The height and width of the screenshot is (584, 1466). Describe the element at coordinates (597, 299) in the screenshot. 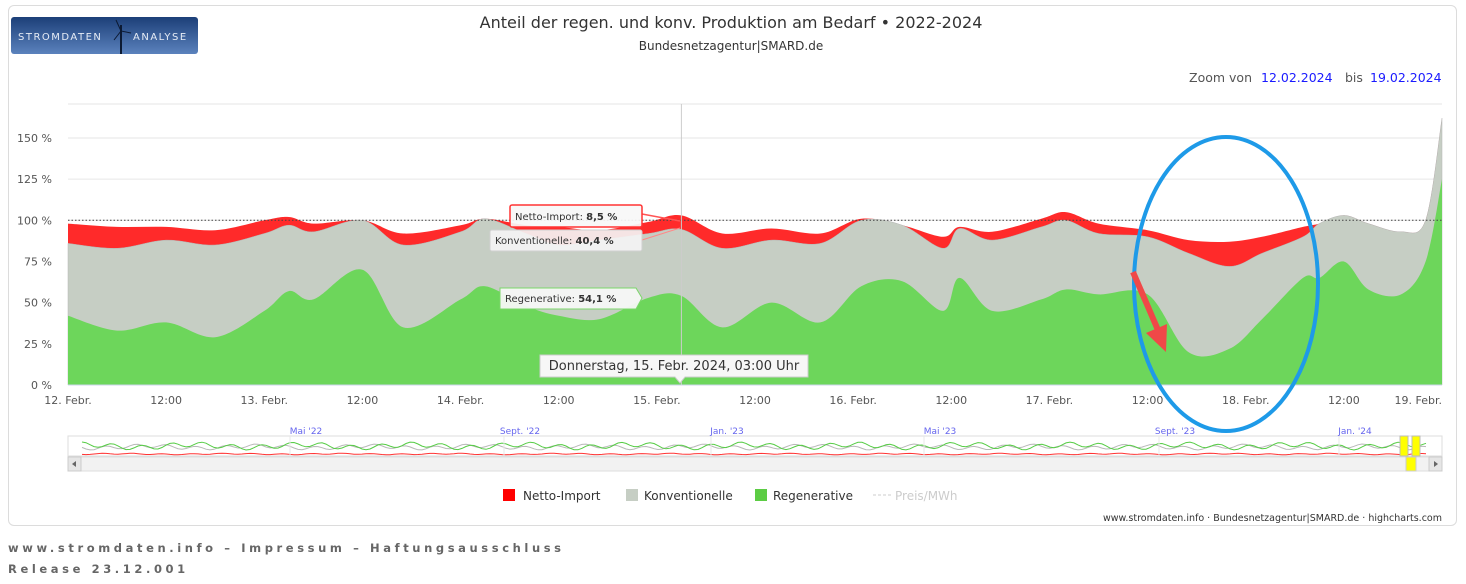

I see `tooltip-regen-value: 54,1 %` at that location.